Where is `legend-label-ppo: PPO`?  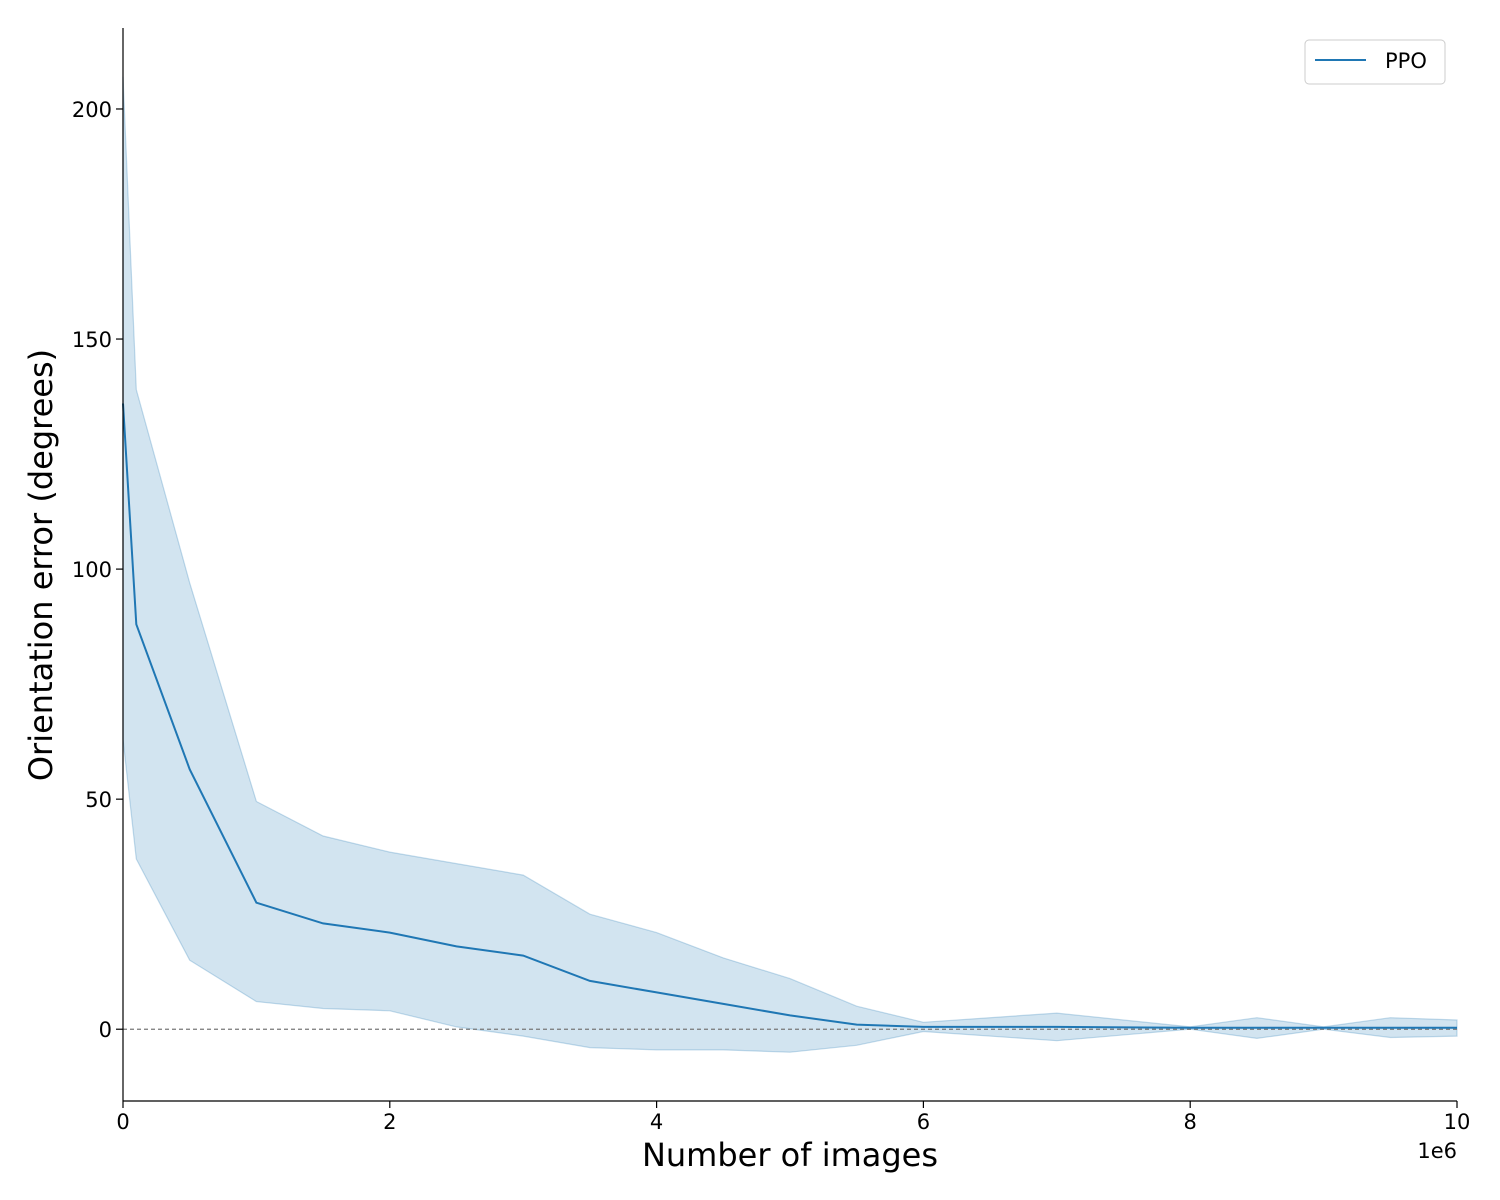
legend-label-ppo: PPO is located at coordinates (1406, 61).